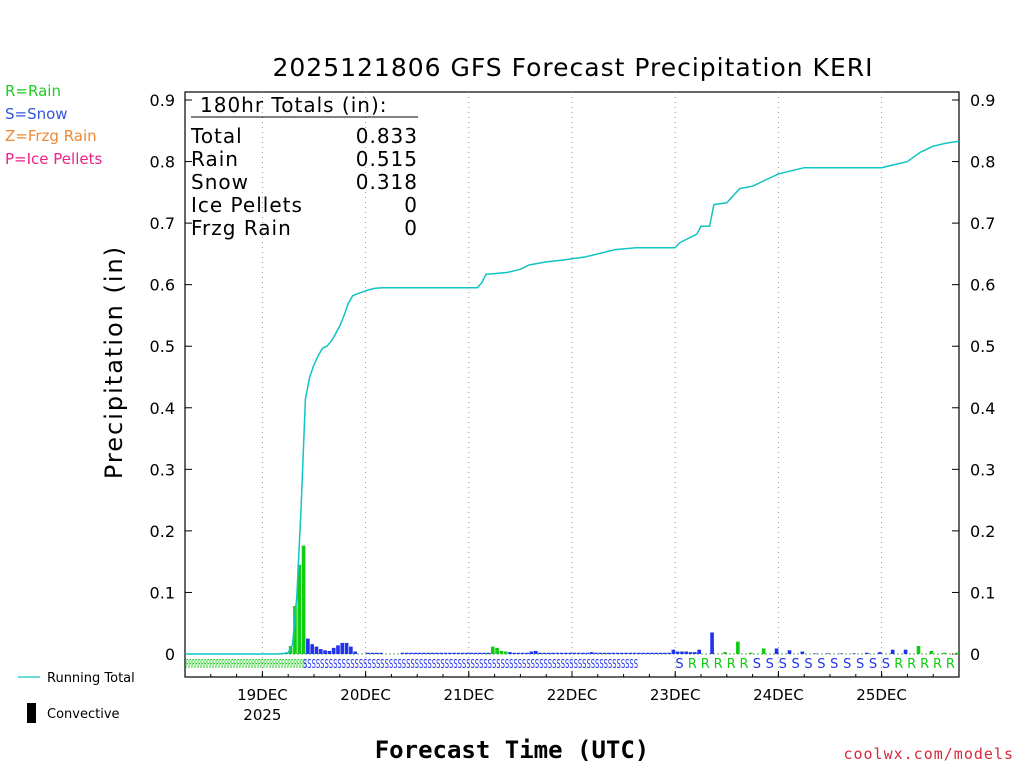 The height and width of the screenshot is (768, 1024). Describe the element at coordinates (31, 713) in the screenshot. I see `convective-legend-swatch` at that location.